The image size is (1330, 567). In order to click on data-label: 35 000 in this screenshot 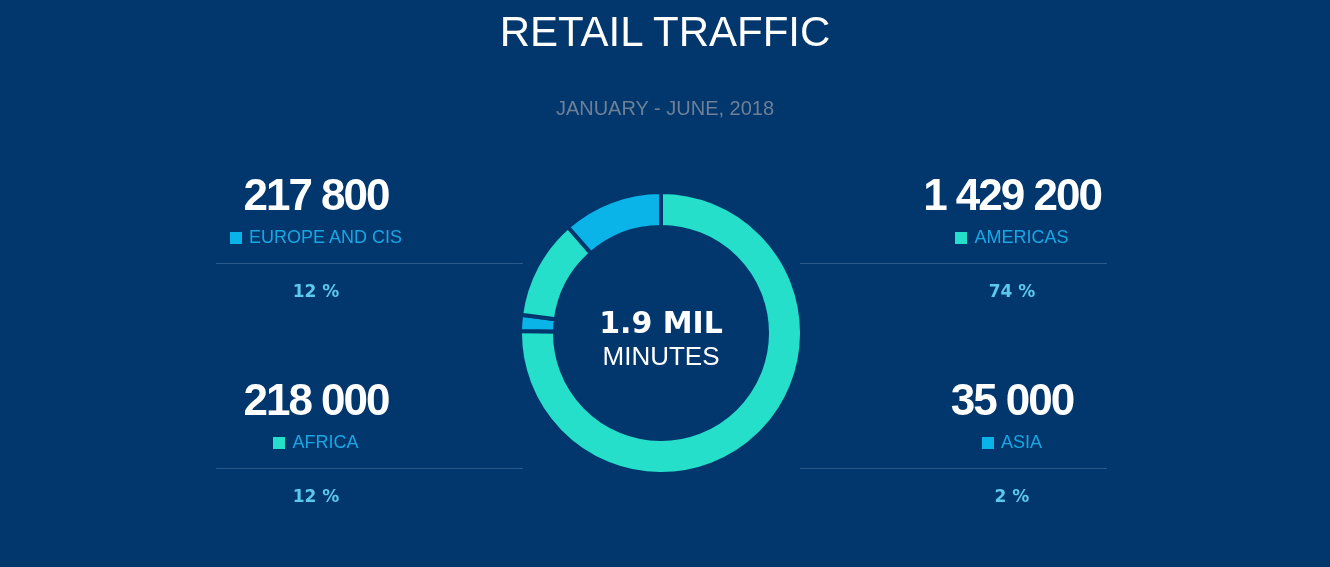, I will do `click(1012, 400)`.